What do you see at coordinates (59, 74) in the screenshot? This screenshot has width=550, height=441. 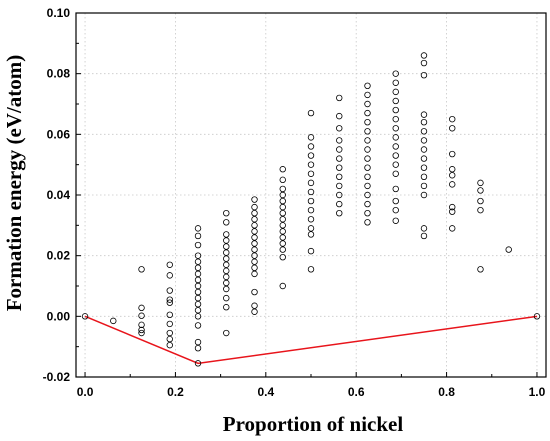 I see `y-tick-label: 0.08` at bounding box center [59, 74].